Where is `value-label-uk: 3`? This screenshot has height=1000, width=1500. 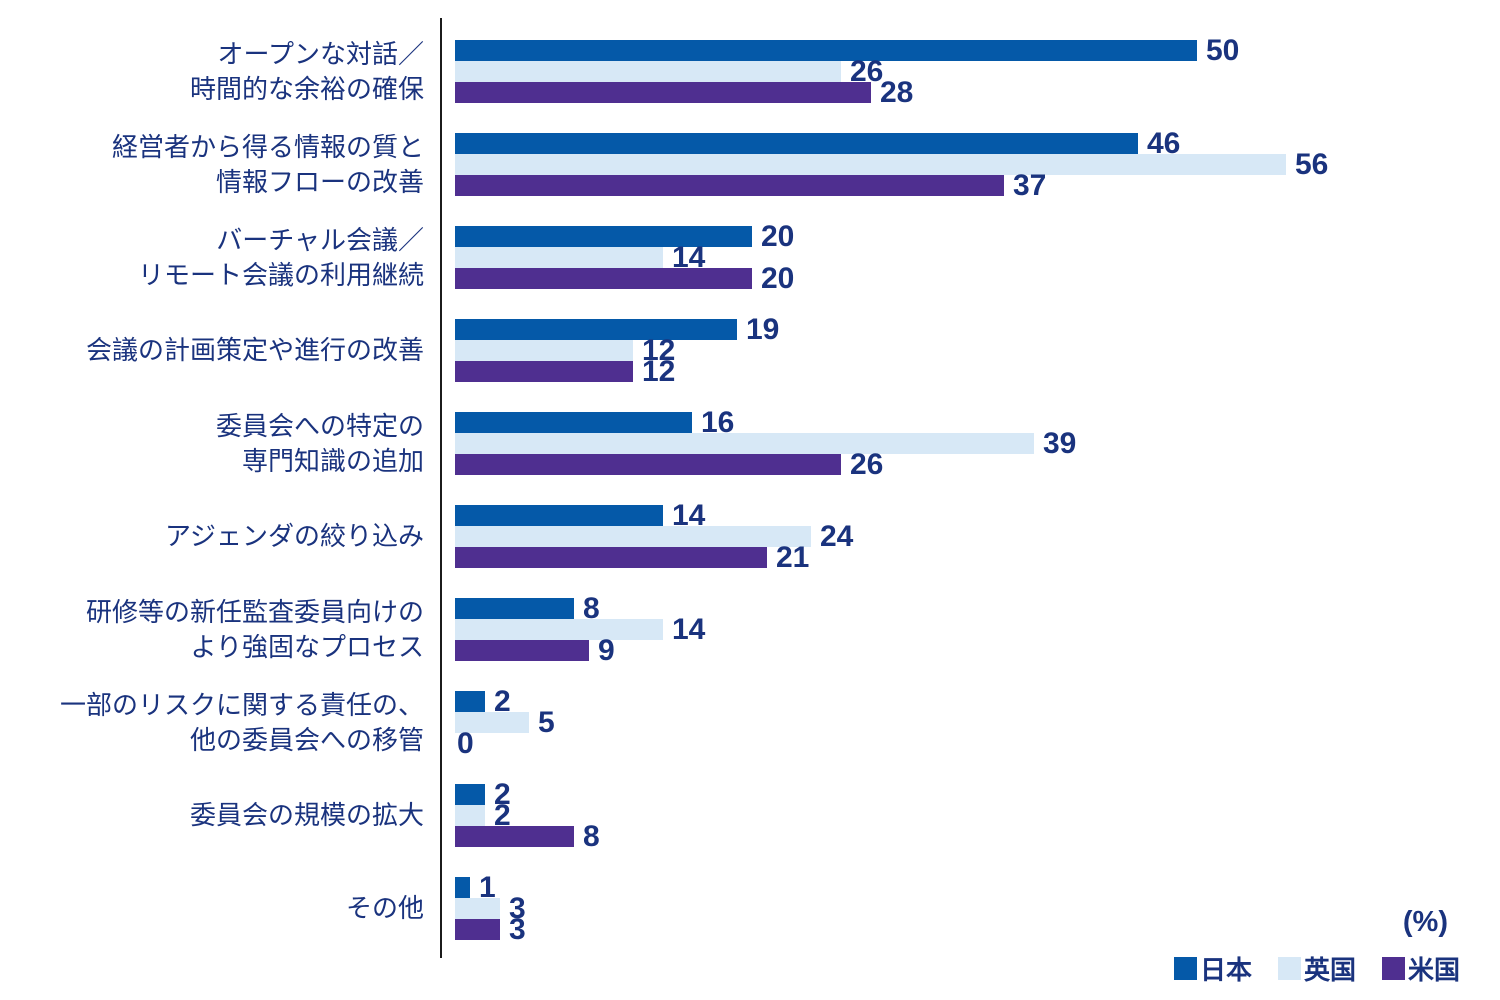 value-label-uk: 3 is located at coordinates (517, 908).